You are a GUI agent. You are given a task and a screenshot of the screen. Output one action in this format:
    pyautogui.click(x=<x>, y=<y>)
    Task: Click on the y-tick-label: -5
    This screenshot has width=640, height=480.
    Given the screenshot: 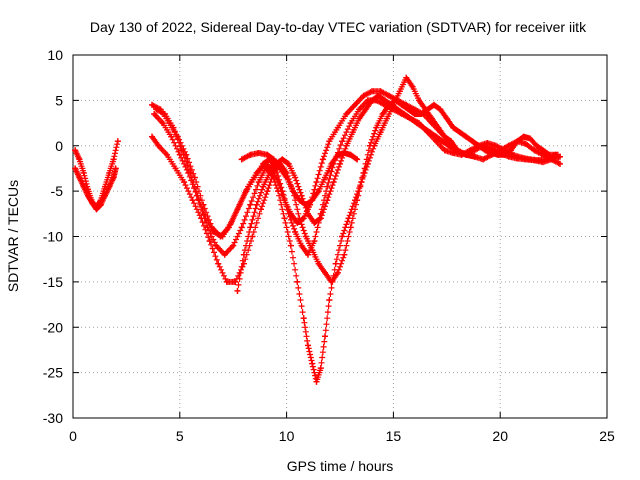 What is the action you would take?
    pyautogui.click(x=57, y=191)
    